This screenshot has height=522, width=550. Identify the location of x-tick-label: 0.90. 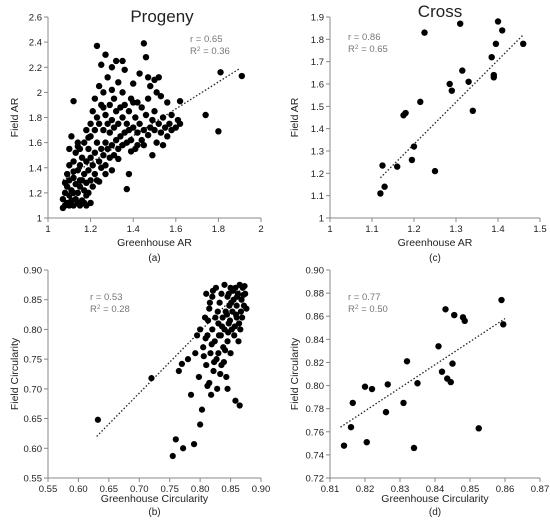
(261, 489).